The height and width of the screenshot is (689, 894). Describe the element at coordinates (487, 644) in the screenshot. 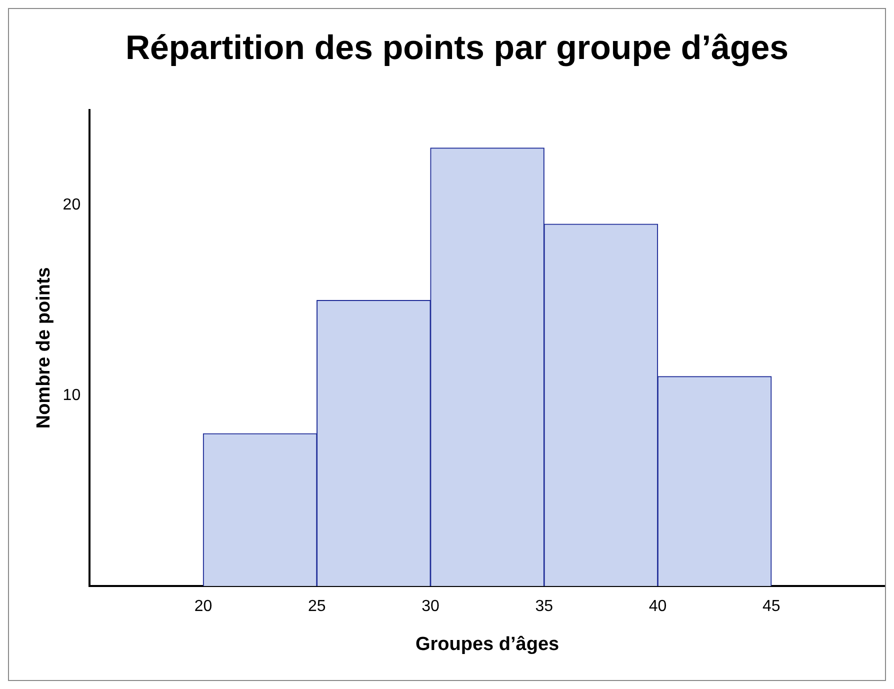

I see `x-axis-title: Groupes d’âges` at that location.